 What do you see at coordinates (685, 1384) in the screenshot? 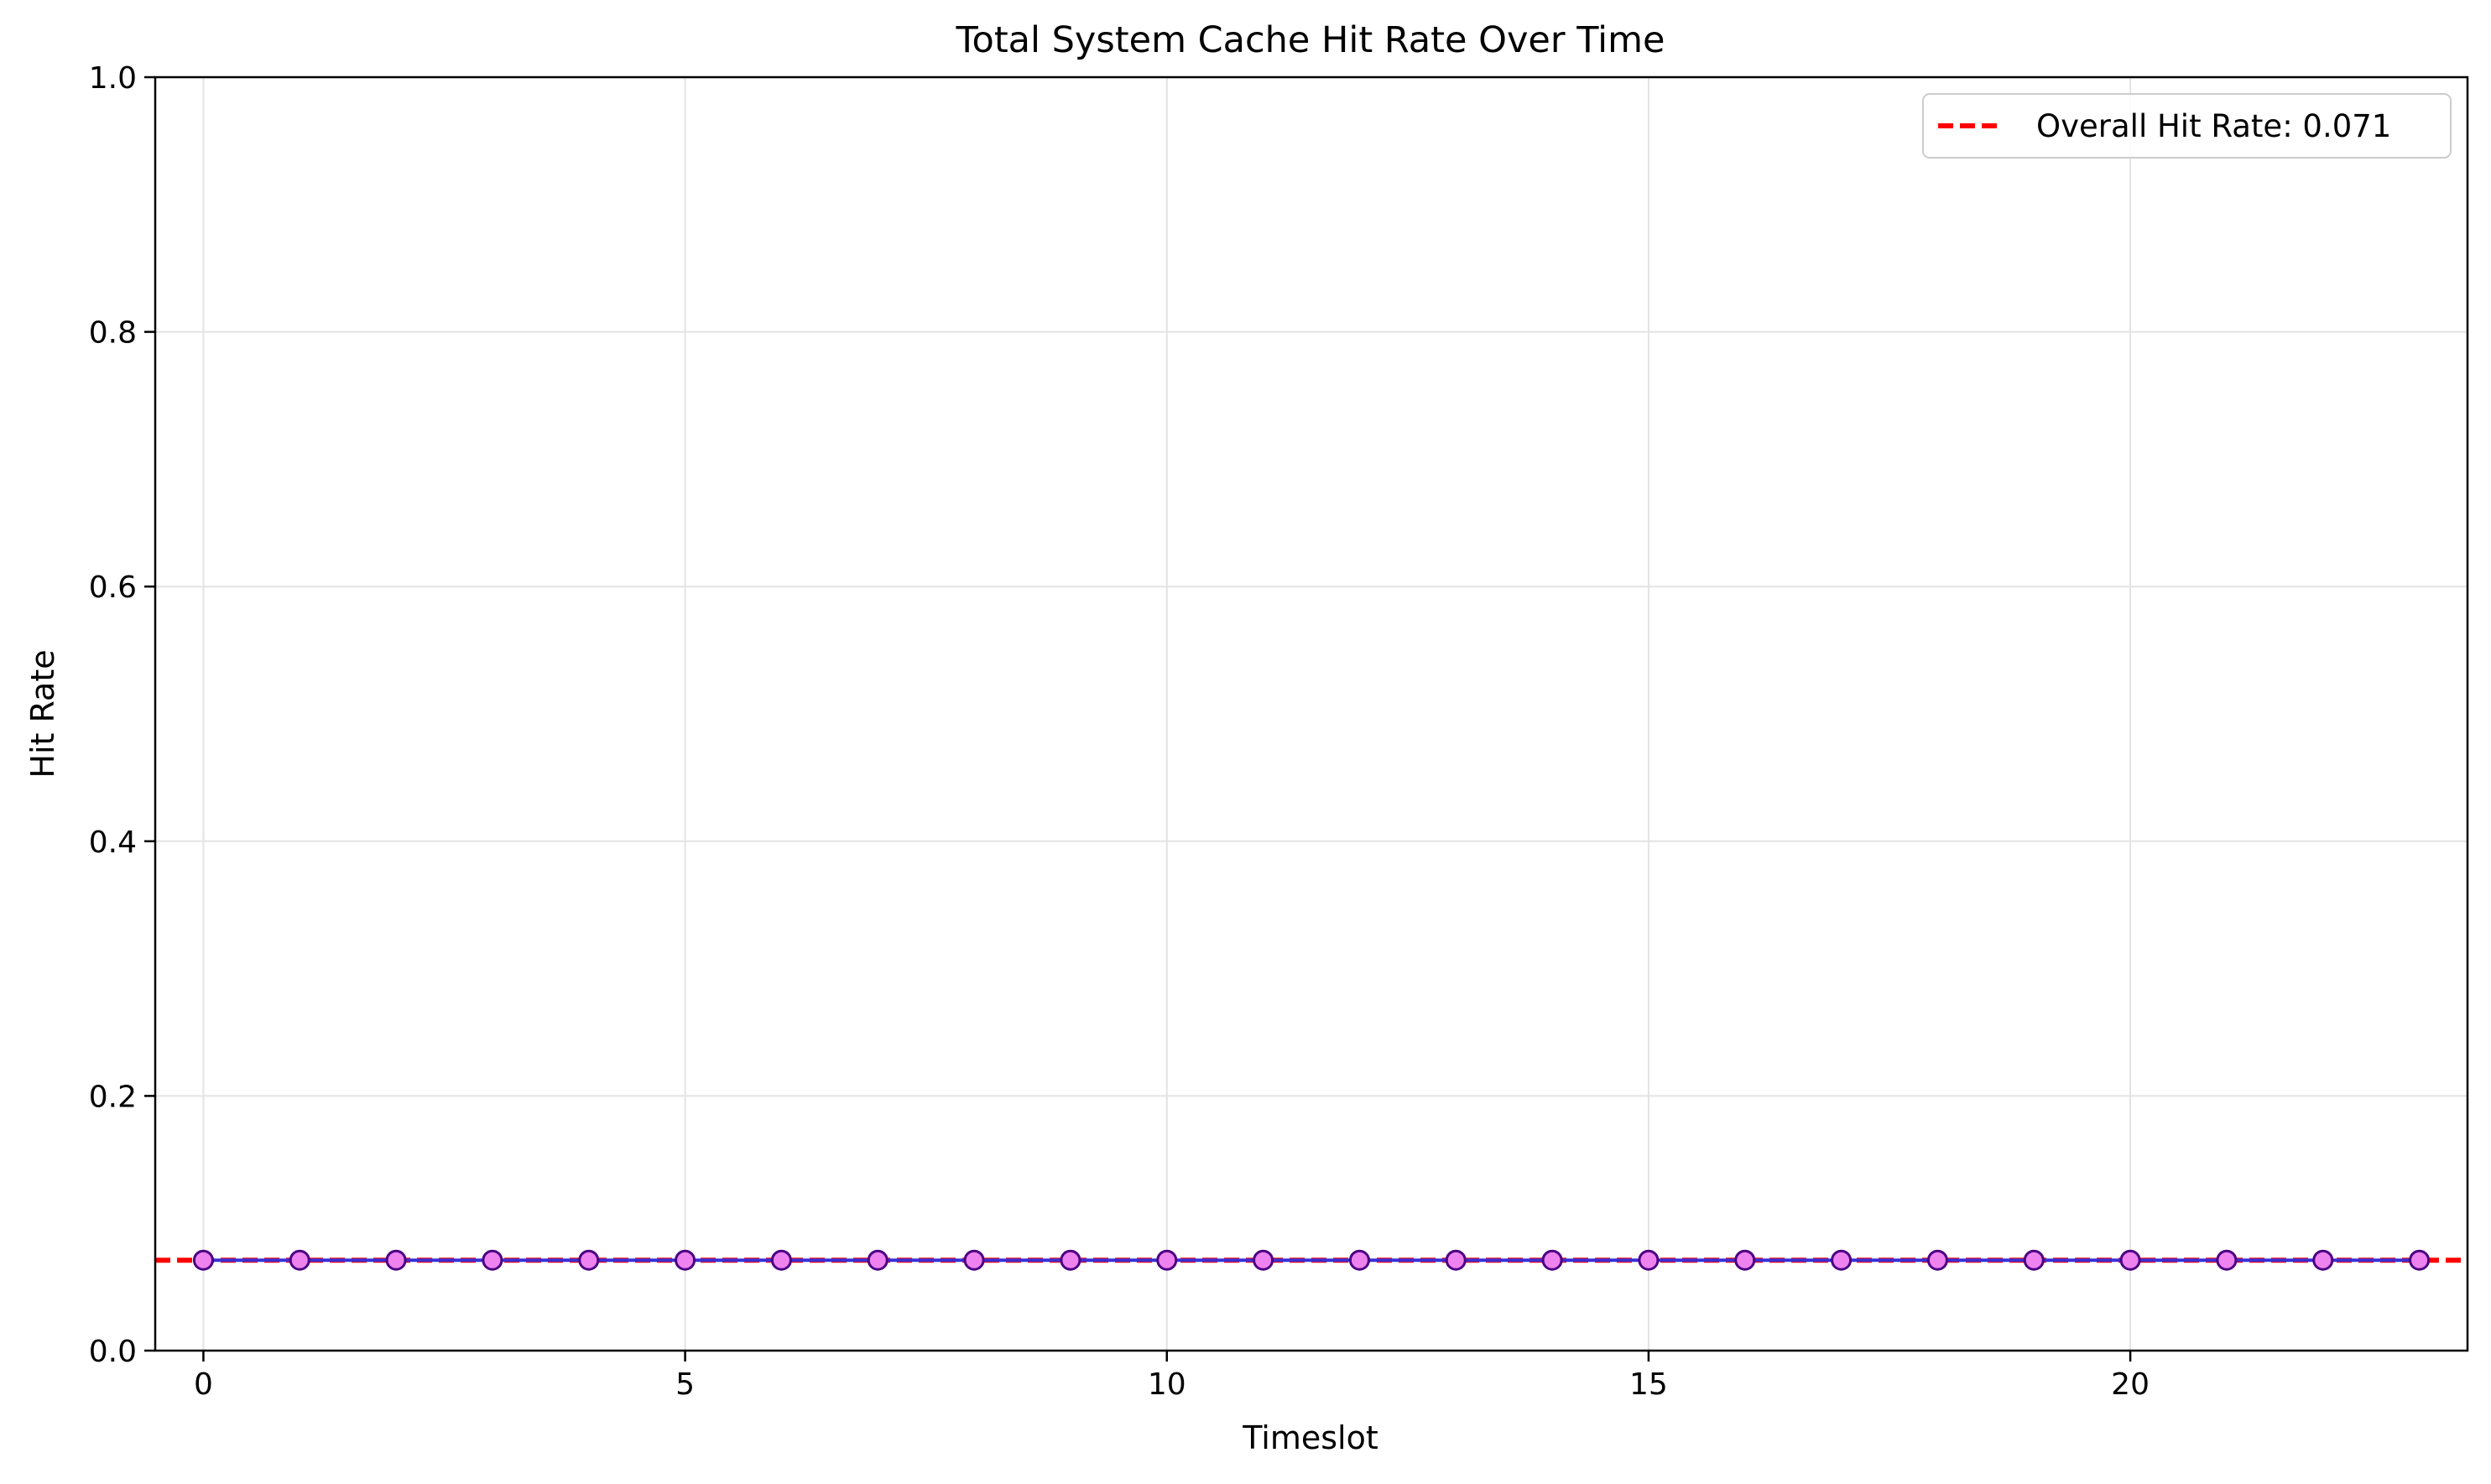
I see `x-tick-label: 5` at bounding box center [685, 1384].